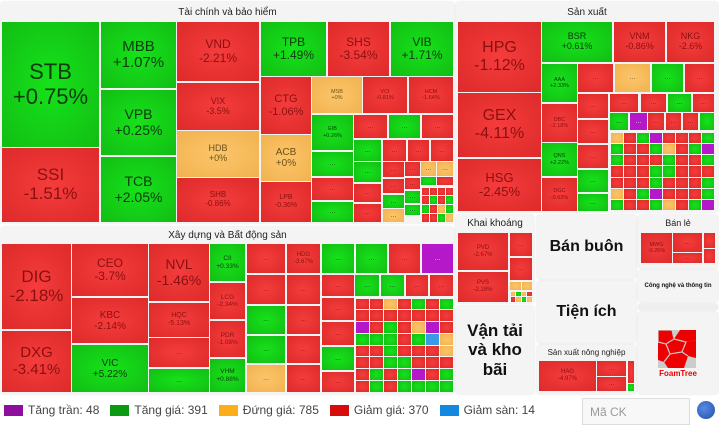 Image resolution: width=719 pixels, height=428 pixels. I want to click on stock-tile-nkg: NKG -2.6%, so click(690, 42).